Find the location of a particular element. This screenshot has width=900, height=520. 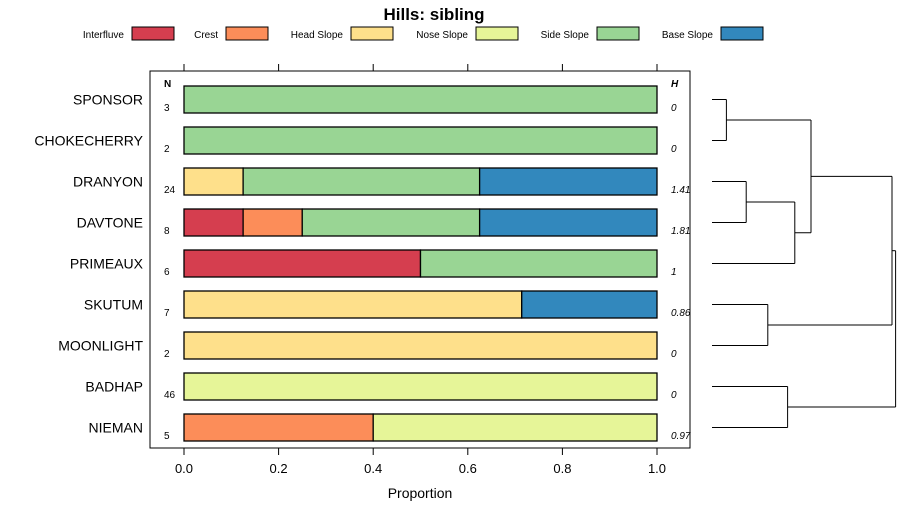

bar-dranyon-head-slope is located at coordinates (213, 181).